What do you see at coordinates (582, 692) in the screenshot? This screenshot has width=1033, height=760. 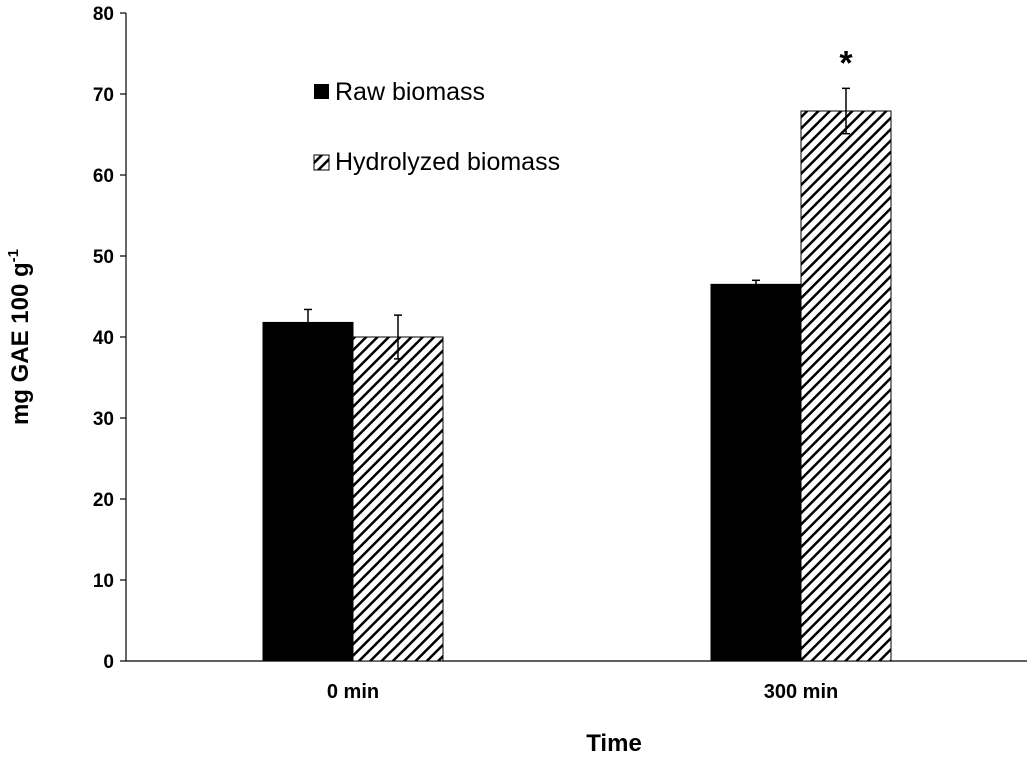 I see `category-labels: 0 min 300 min` at bounding box center [582, 692].